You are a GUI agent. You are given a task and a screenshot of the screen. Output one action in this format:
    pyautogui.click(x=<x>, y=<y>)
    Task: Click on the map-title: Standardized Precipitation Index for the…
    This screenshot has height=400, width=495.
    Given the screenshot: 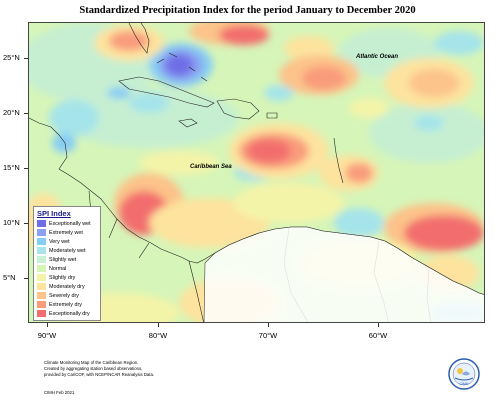 What is the action you would take?
    pyautogui.click(x=247, y=10)
    